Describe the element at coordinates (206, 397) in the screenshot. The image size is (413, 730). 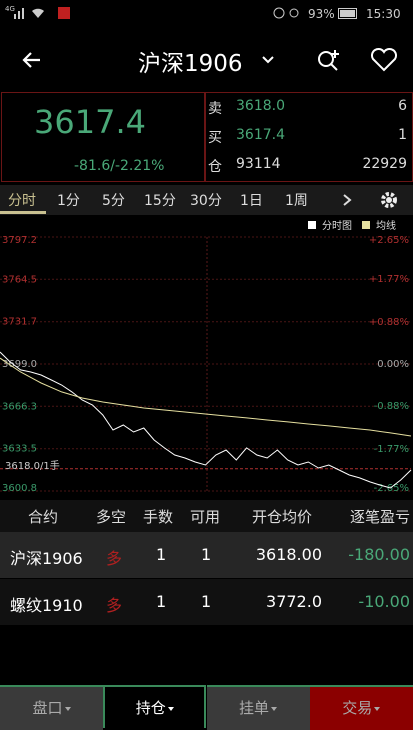
I see `series-line` at that location.